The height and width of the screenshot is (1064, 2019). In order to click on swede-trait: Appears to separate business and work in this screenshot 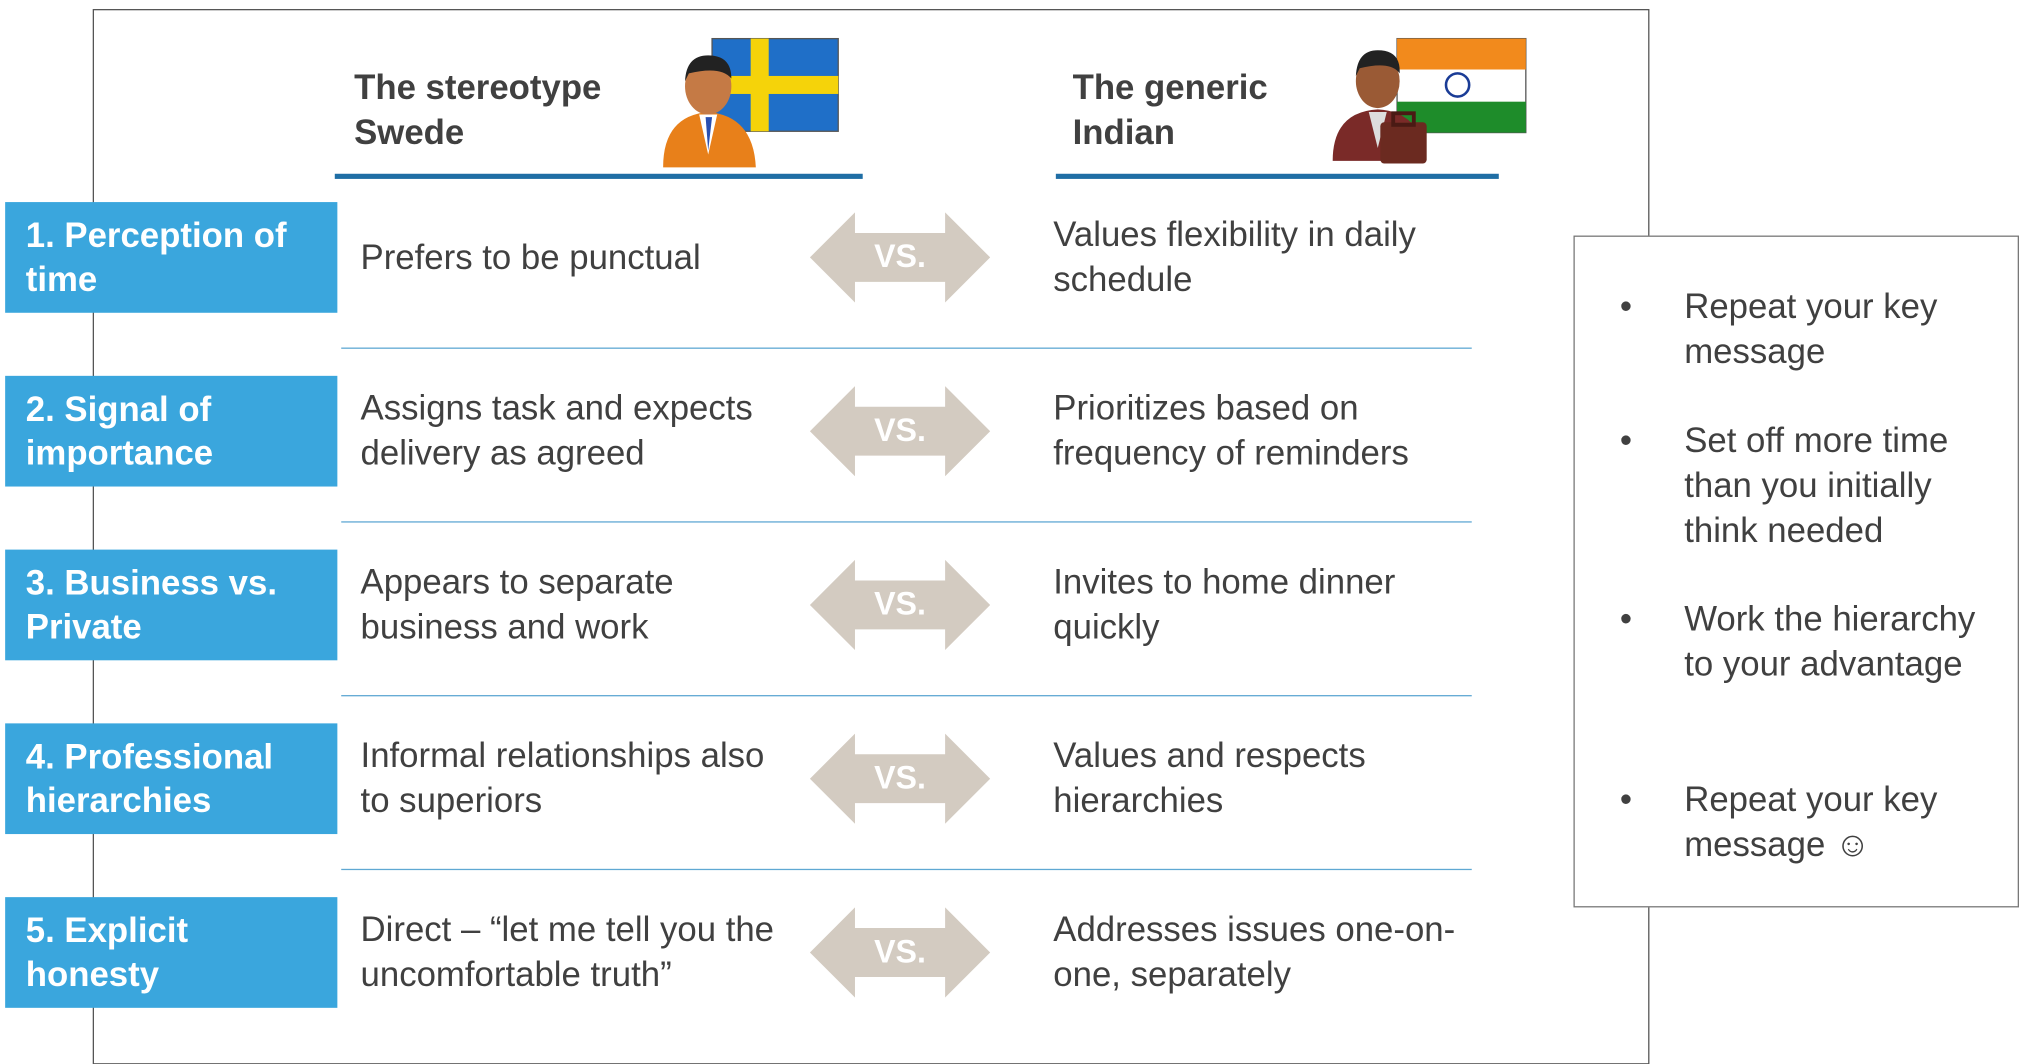, I will do `click(517, 604)`.